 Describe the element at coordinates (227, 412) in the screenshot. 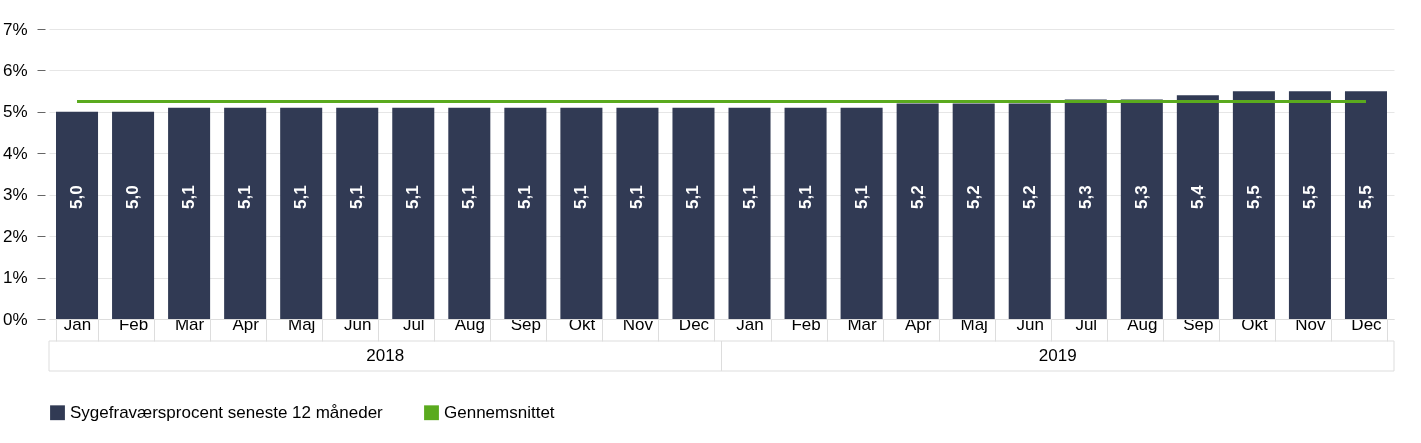

I see `legend-label: Sygefraværsprocent seneste 12 måneder` at that location.